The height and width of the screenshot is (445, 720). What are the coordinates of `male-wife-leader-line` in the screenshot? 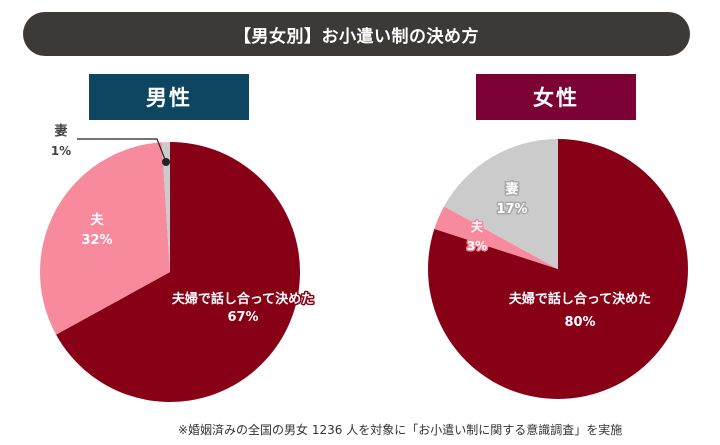 It's located at (122, 150).